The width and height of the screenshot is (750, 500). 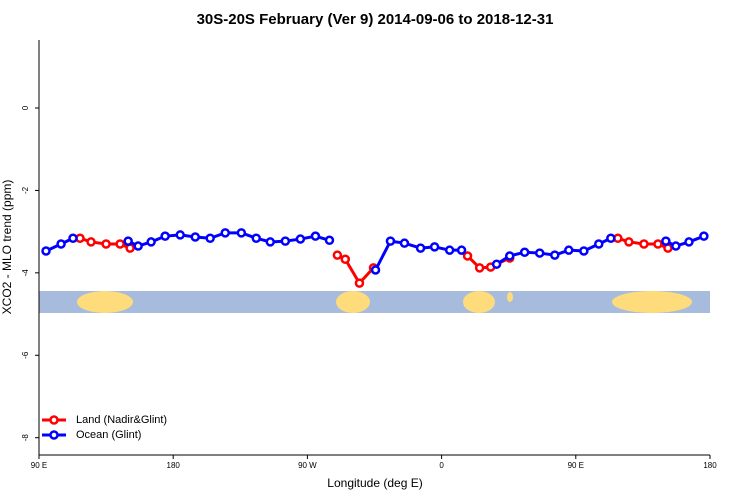 I want to click on map-strip, so click(x=374, y=302).